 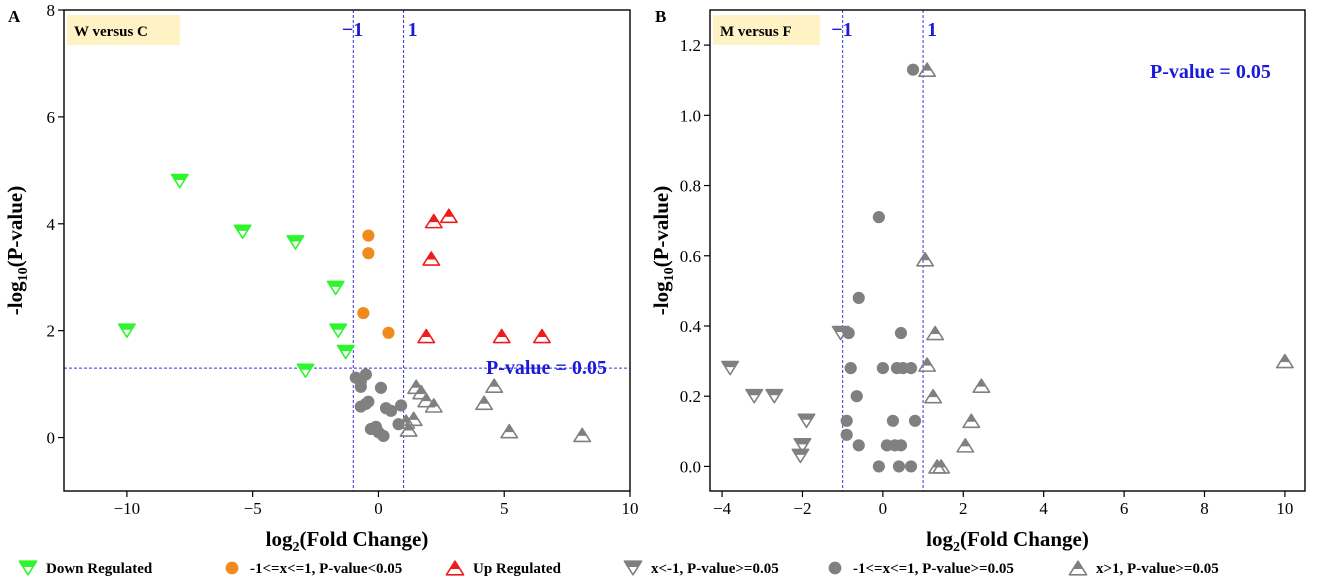 What do you see at coordinates (941, 463) in the screenshot?
I see `panel-b-point-up_ns-9-fill` at bounding box center [941, 463].